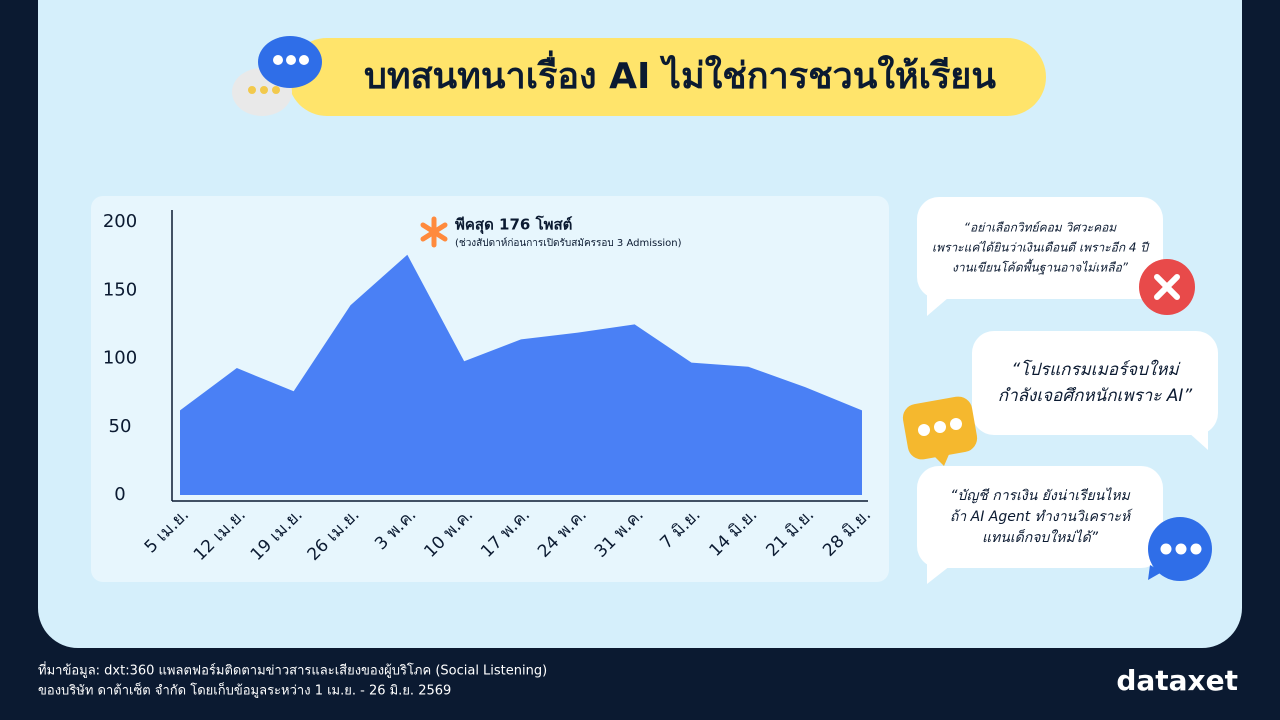  I want to click on quote-line: “โปรแกรมเมอร์จบใหม่, so click(1095, 369).